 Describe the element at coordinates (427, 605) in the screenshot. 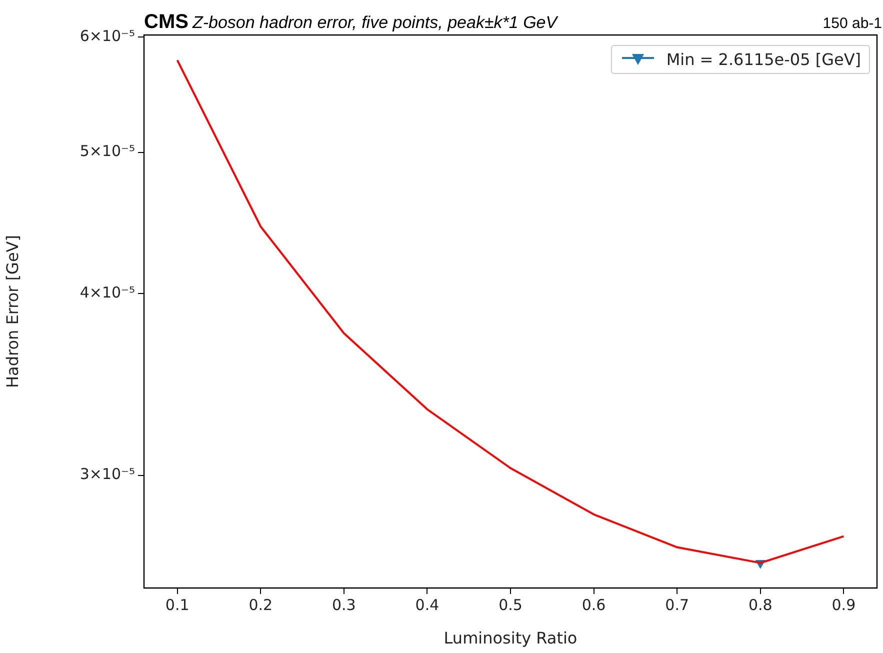

I see `x-tick-label: 0.4` at that location.